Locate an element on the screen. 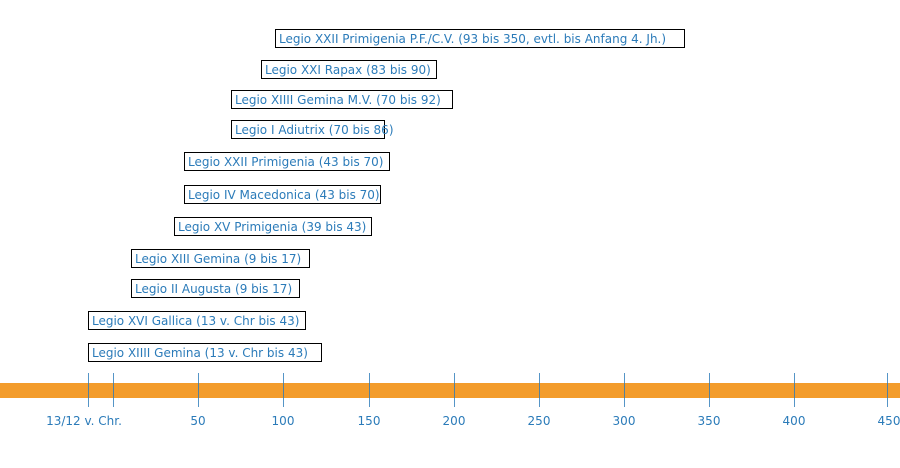  legion-box: Legio XIIII Gemina (13 v. Chr bis 43) is located at coordinates (205, 352).